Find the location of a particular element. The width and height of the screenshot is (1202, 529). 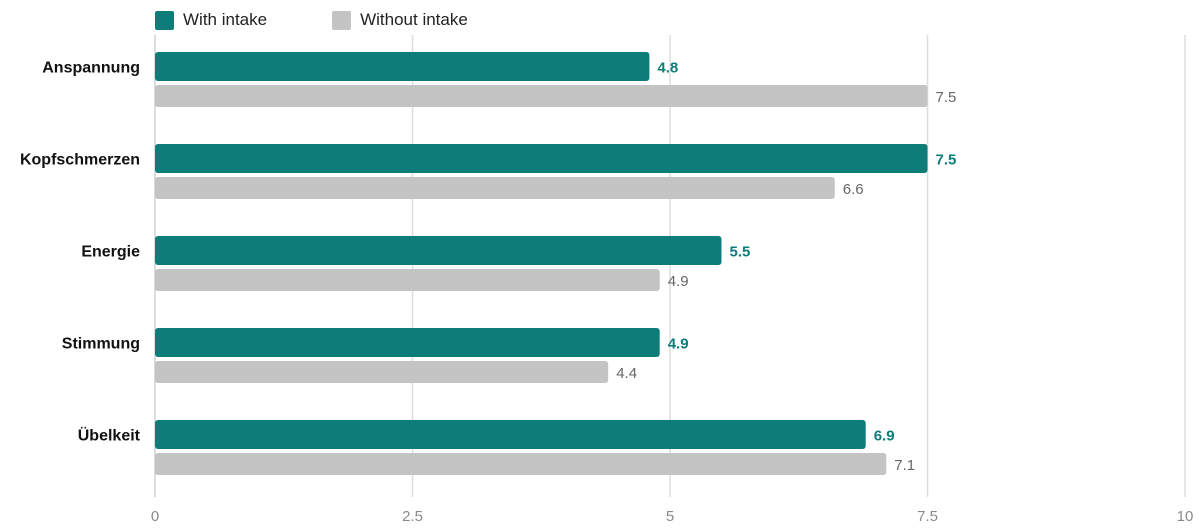

category-label: Übelkeit is located at coordinates (109, 435).